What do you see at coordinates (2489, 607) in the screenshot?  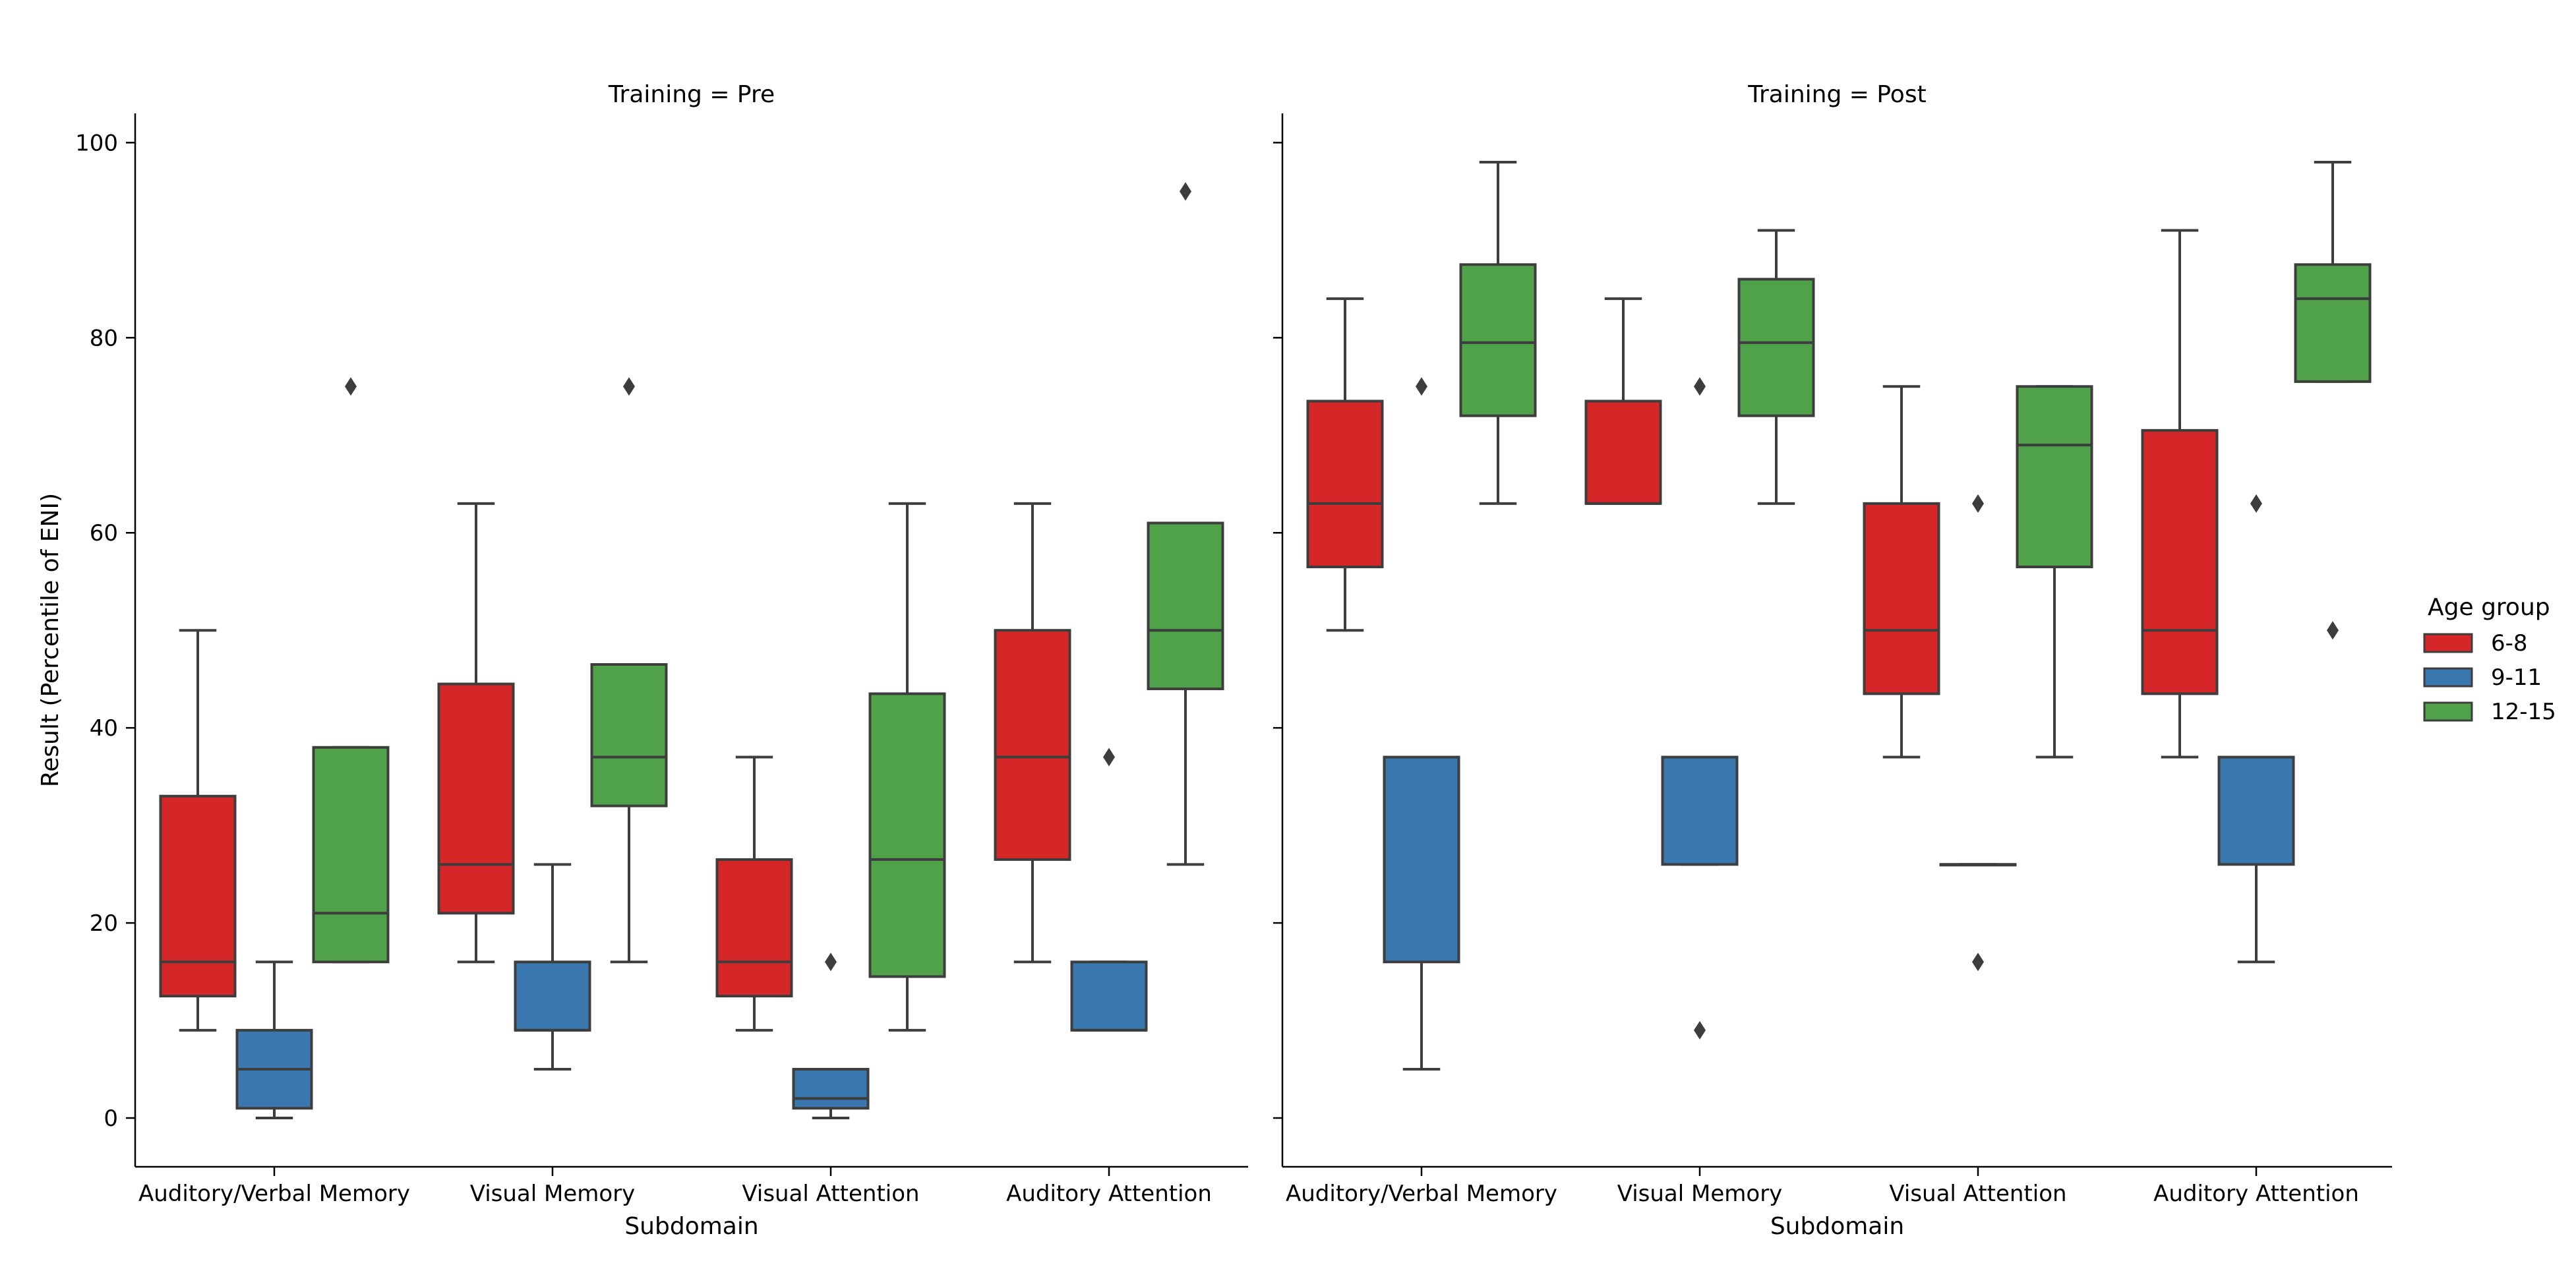 I see `legend-title: Age group` at bounding box center [2489, 607].